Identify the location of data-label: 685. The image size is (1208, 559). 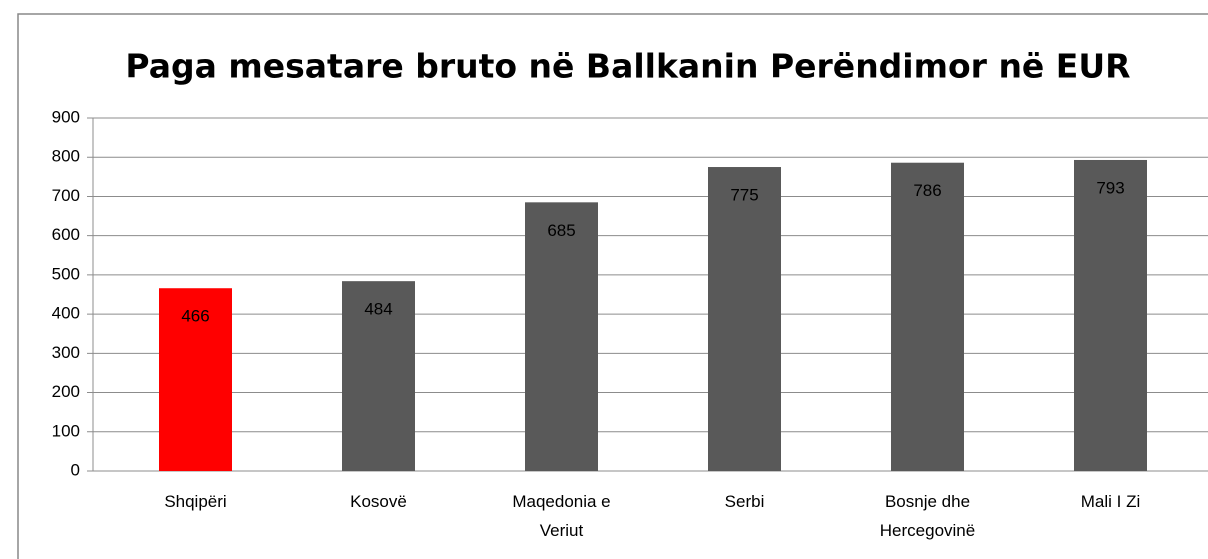
(561, 230).